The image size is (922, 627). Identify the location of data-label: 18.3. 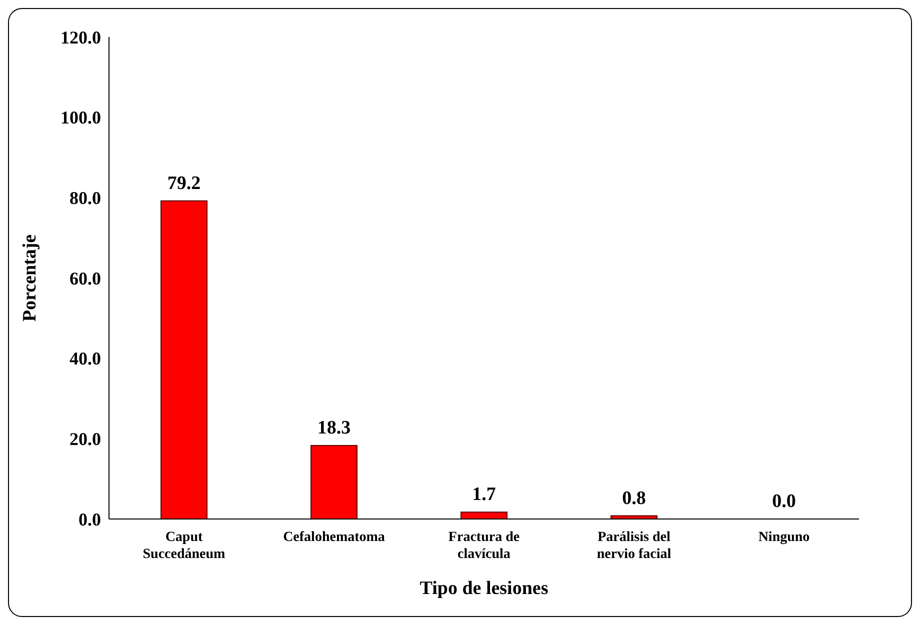
(334, 427).